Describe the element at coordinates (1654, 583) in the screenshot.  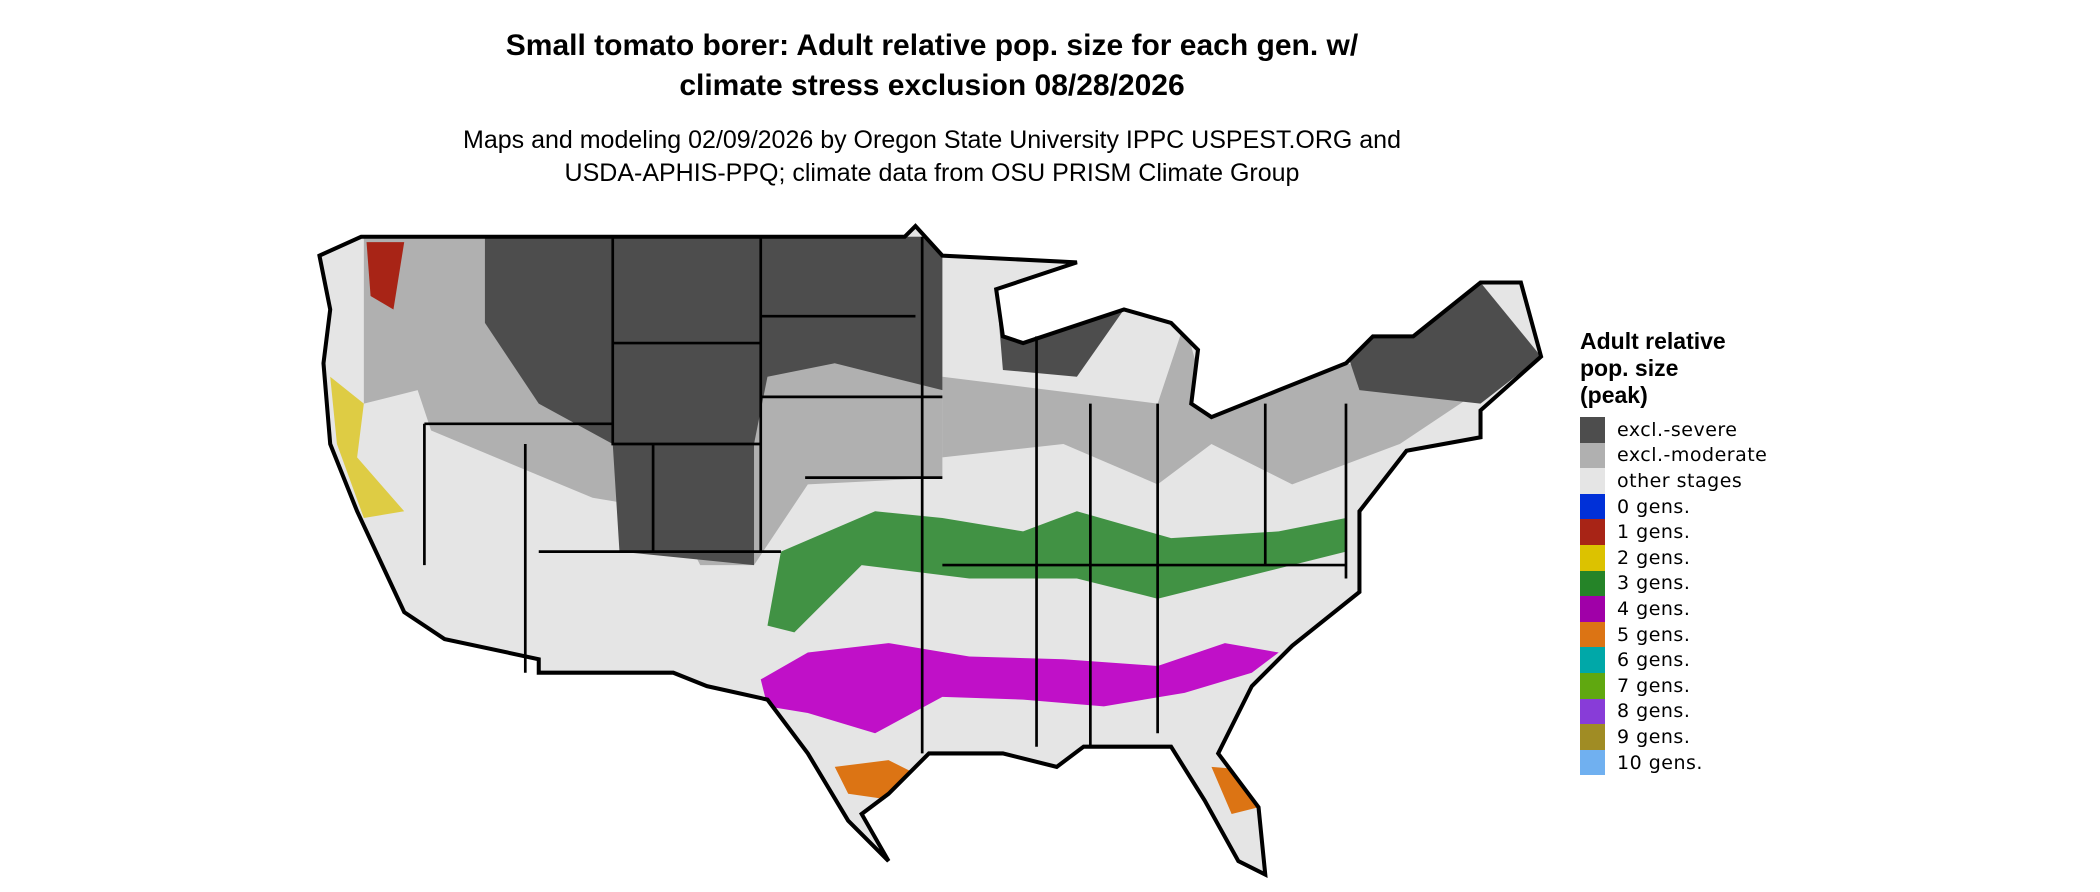
I see `legend-label: 3 gens.` at that location.